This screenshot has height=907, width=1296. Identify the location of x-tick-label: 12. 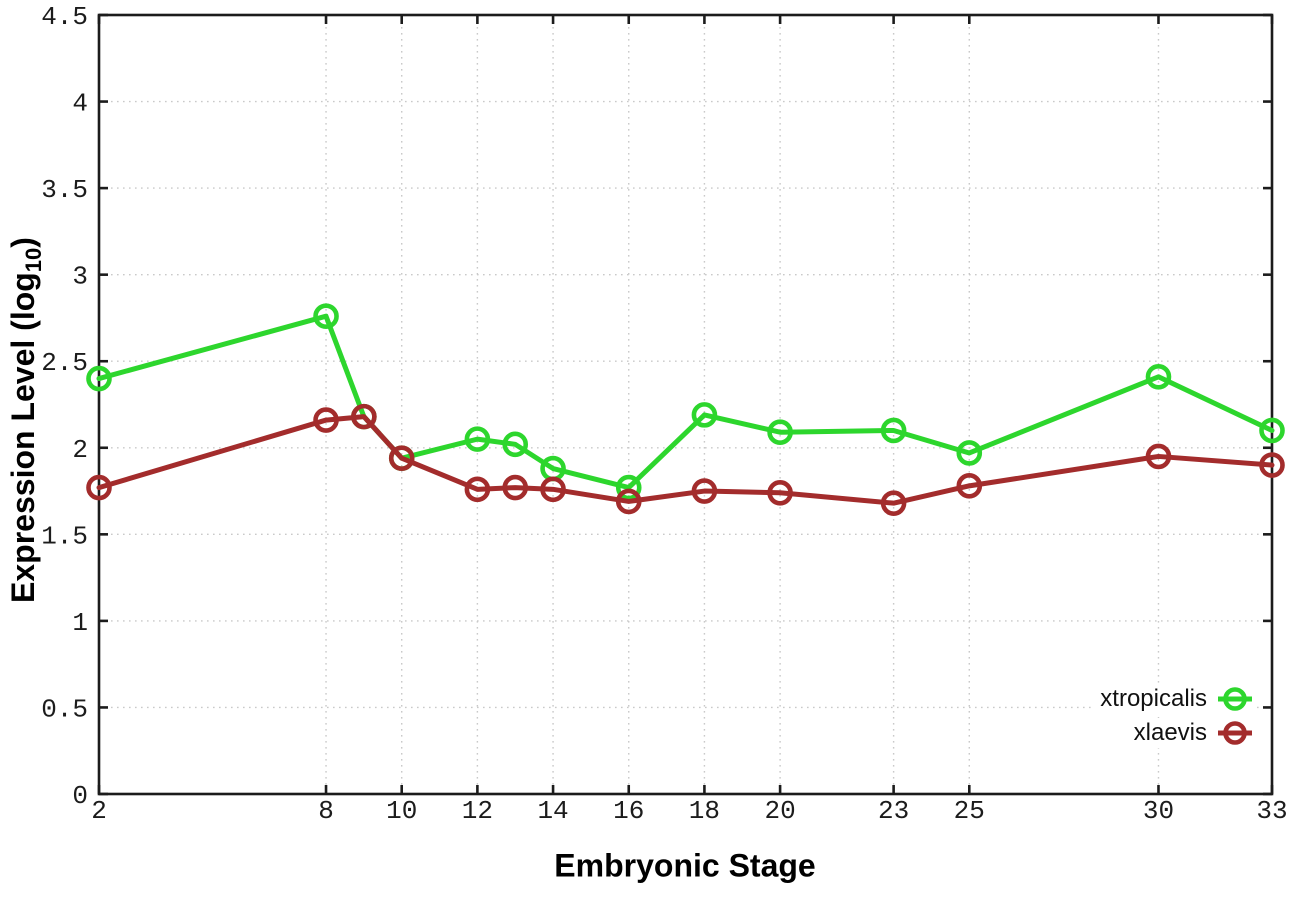
(477, 811).